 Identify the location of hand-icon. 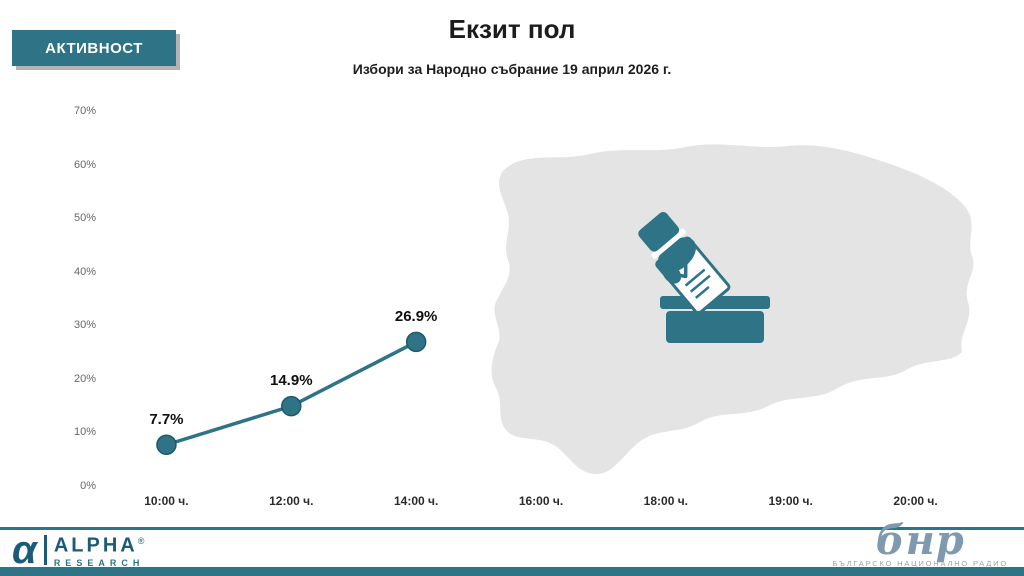
(676, 255).